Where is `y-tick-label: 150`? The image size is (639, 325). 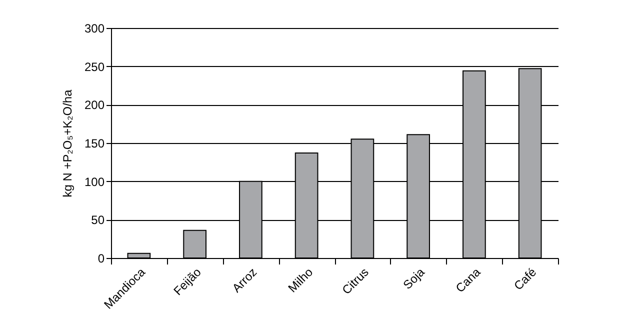 y-tick-label: 150 is located at coordinates (94, 143).